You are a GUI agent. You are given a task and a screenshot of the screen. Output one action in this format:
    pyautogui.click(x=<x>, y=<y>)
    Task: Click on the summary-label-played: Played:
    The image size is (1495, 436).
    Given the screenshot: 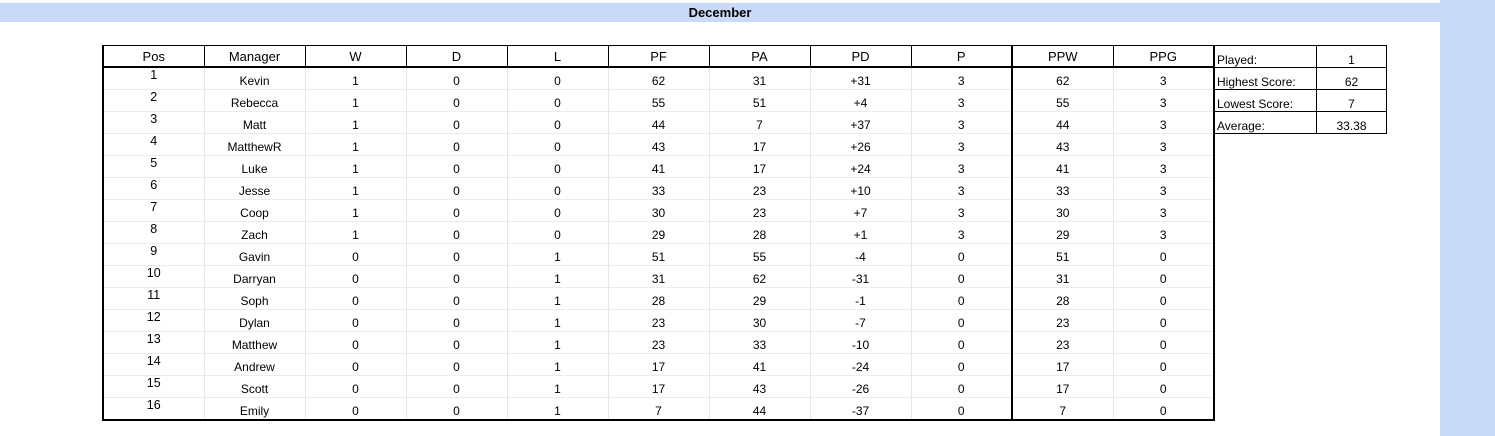 What is the action you would take?
    pyautogui.click(x=1265, y=56)
    